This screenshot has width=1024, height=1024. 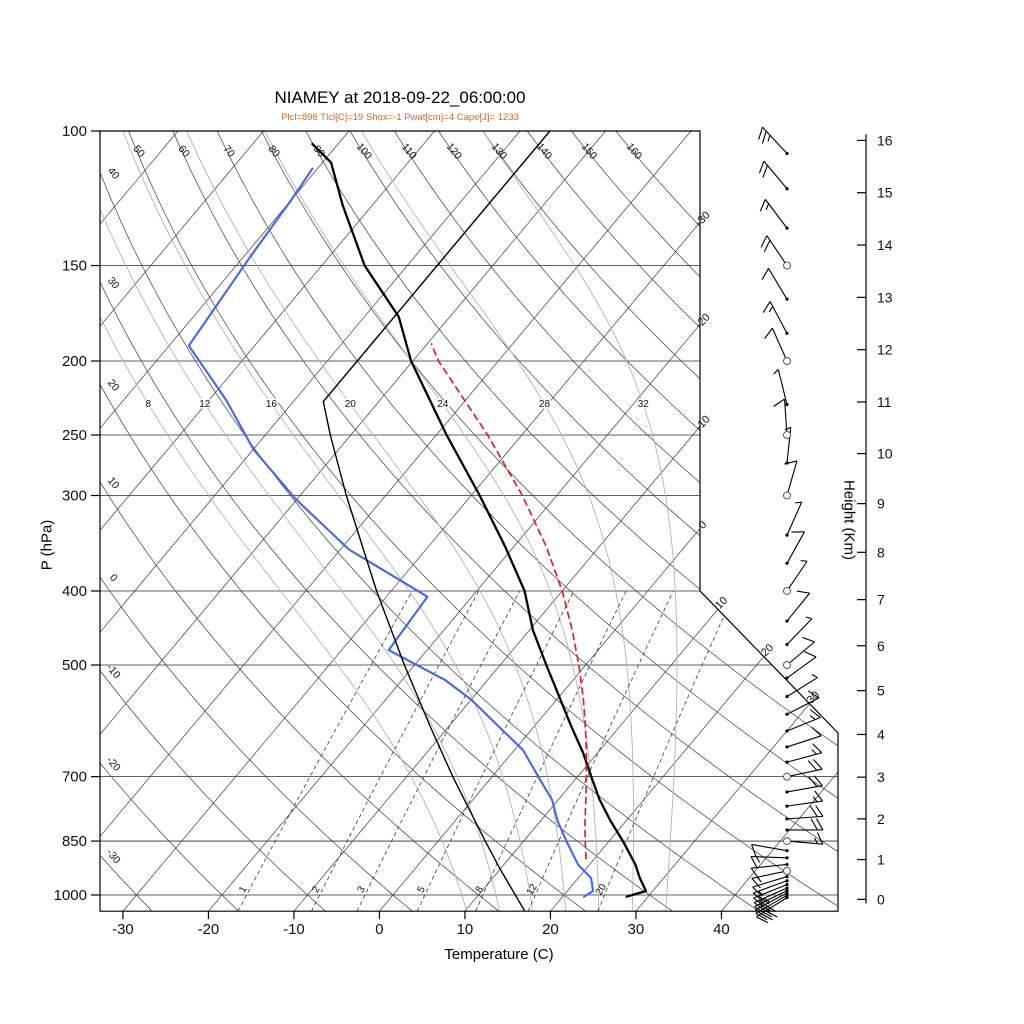 What do you see at coordinates (881, 819) in the screenshot?
I see `svg-text: 2` at bounding box center [881, 819].